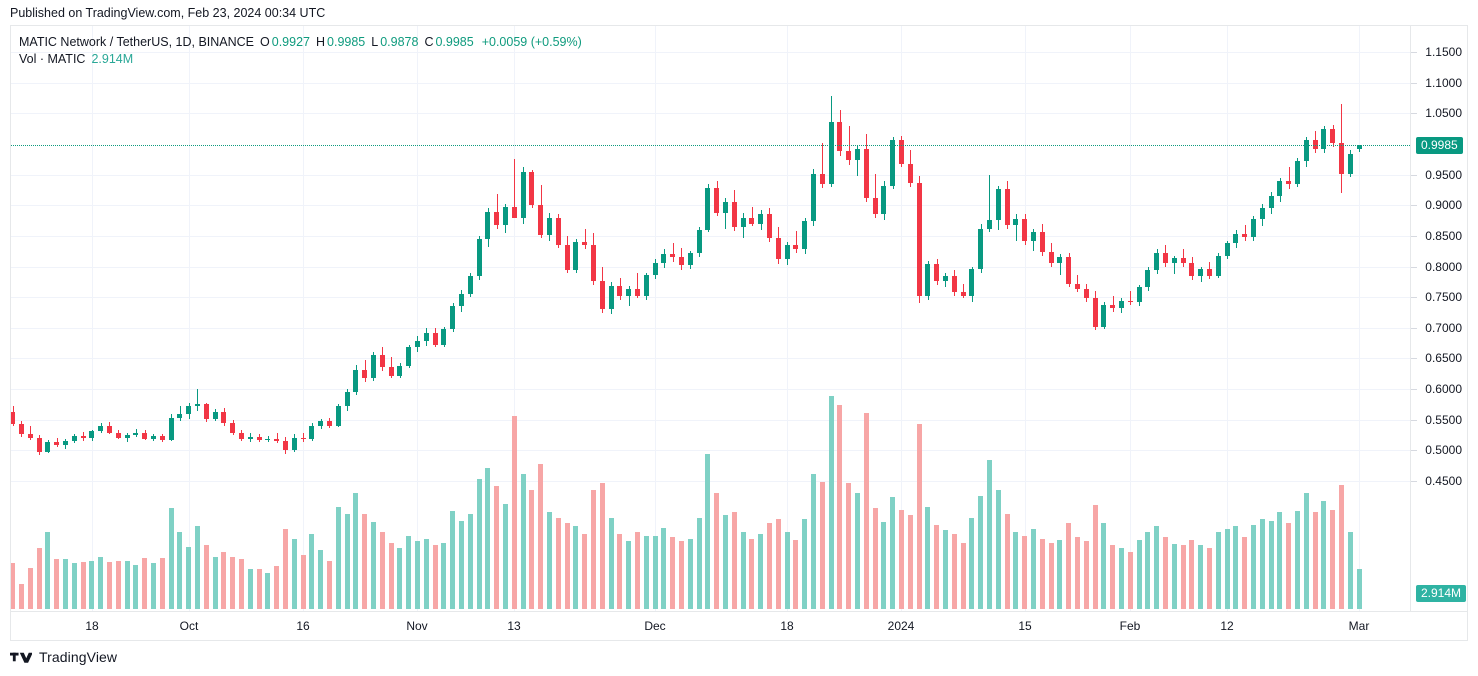 The image size is (1478, 676). Describe the element at coordinates (1359, 318) in the screenshot. I see `time-gridline` at that location.